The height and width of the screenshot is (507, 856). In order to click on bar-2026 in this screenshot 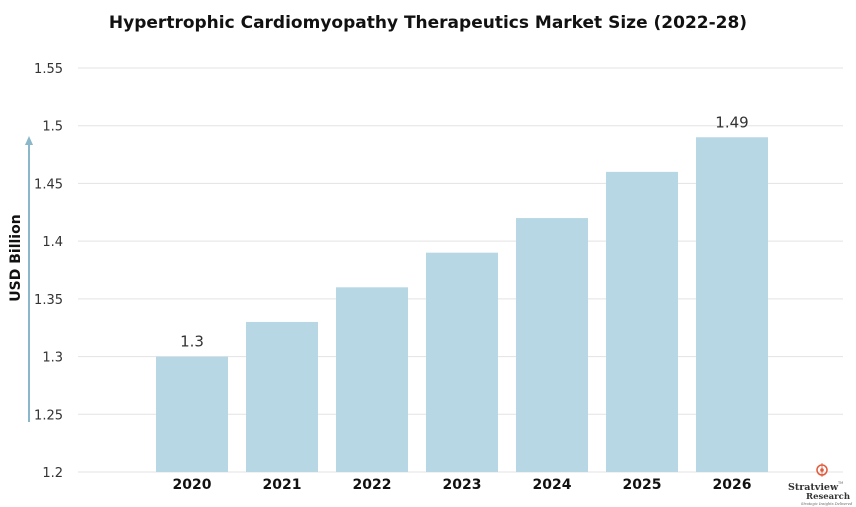, I will do `click(732, 304)`.